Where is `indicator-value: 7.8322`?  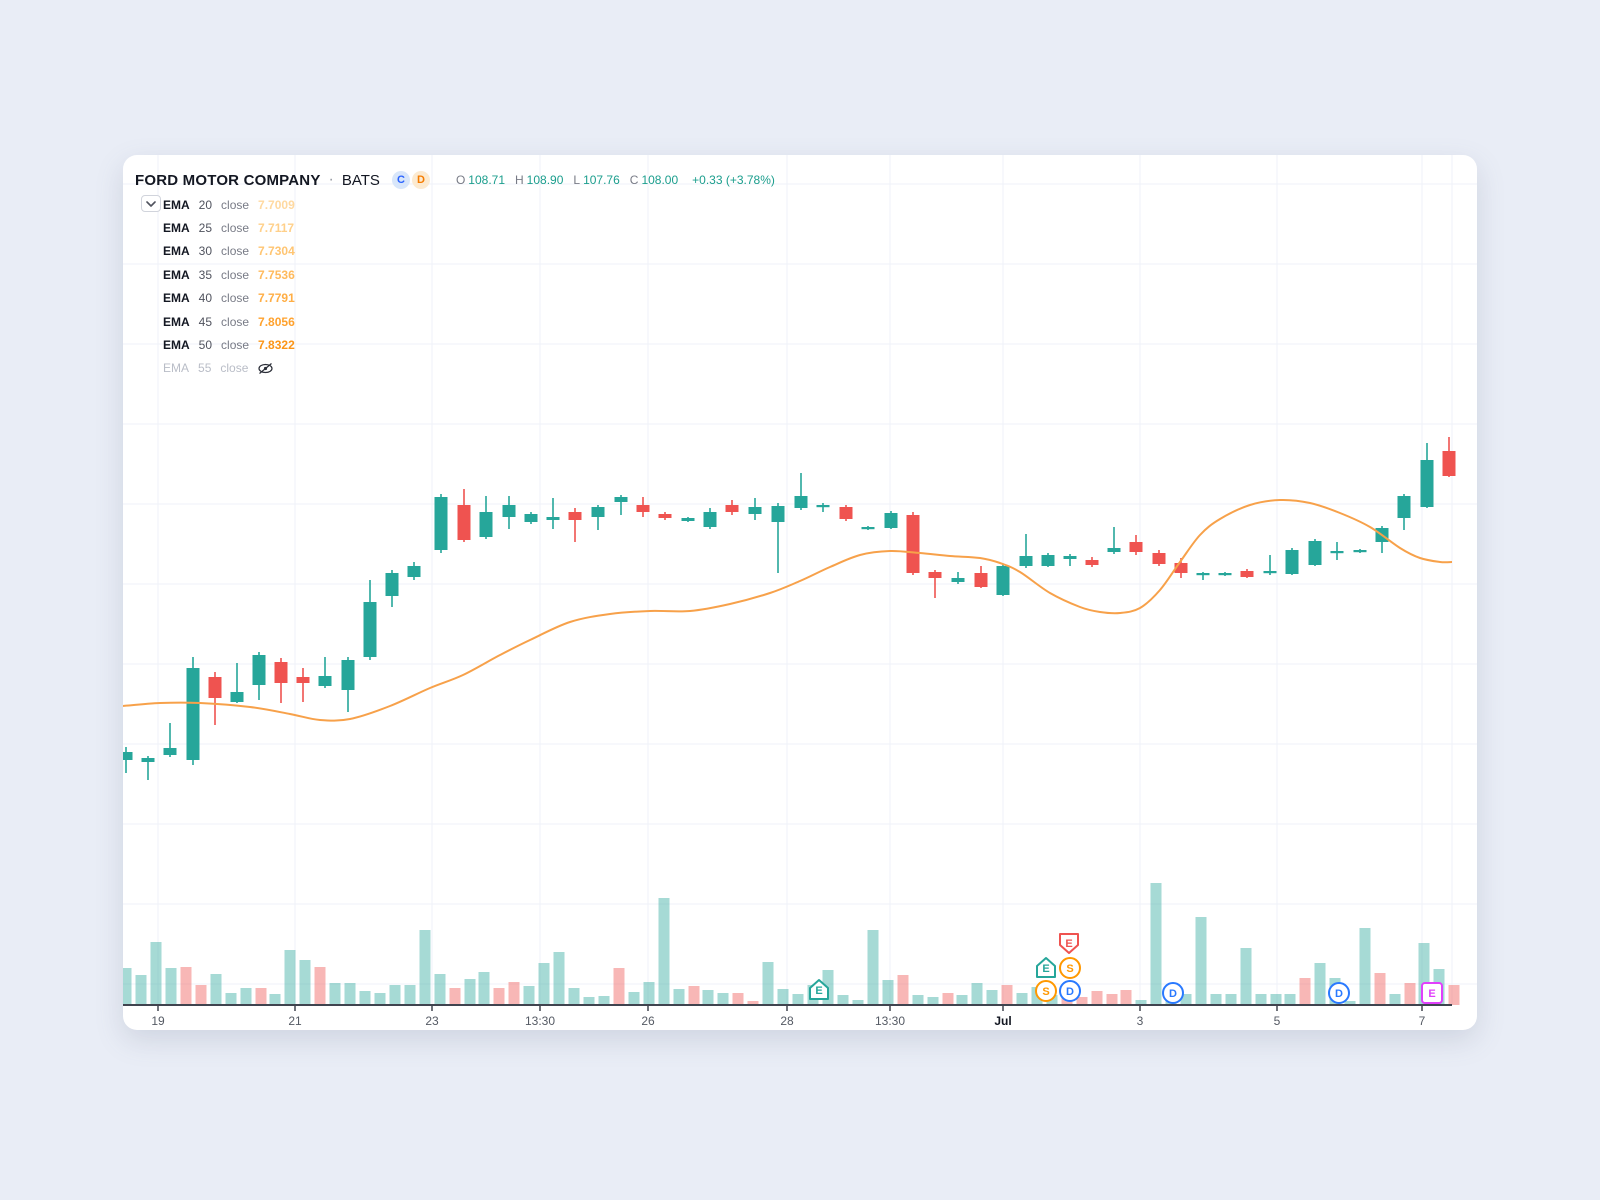 indicator-value: 7.8322 is located at coordinates (276, 345).